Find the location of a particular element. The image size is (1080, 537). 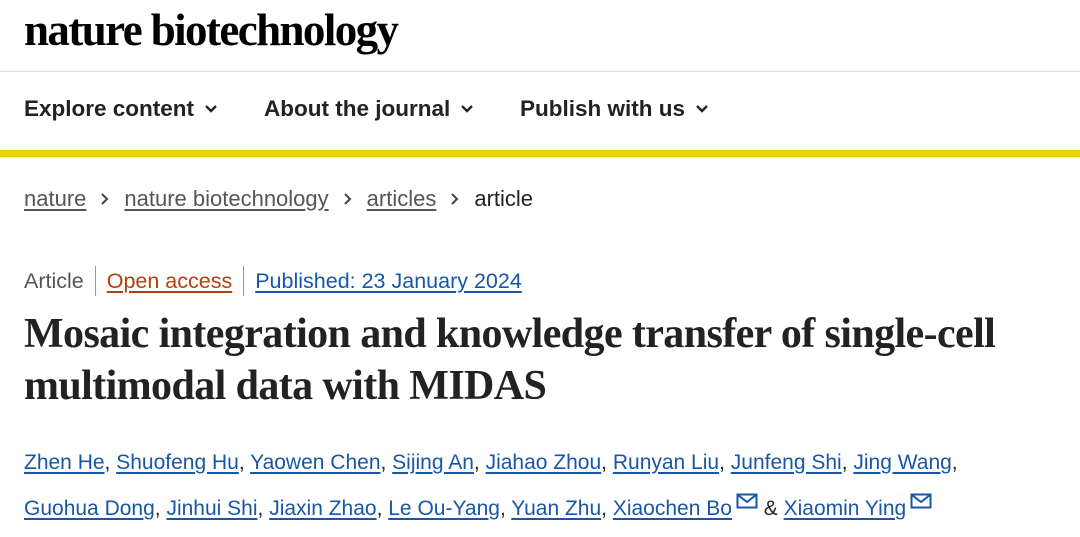

breadcrumb-current: article is located at coordinates (504, 198).